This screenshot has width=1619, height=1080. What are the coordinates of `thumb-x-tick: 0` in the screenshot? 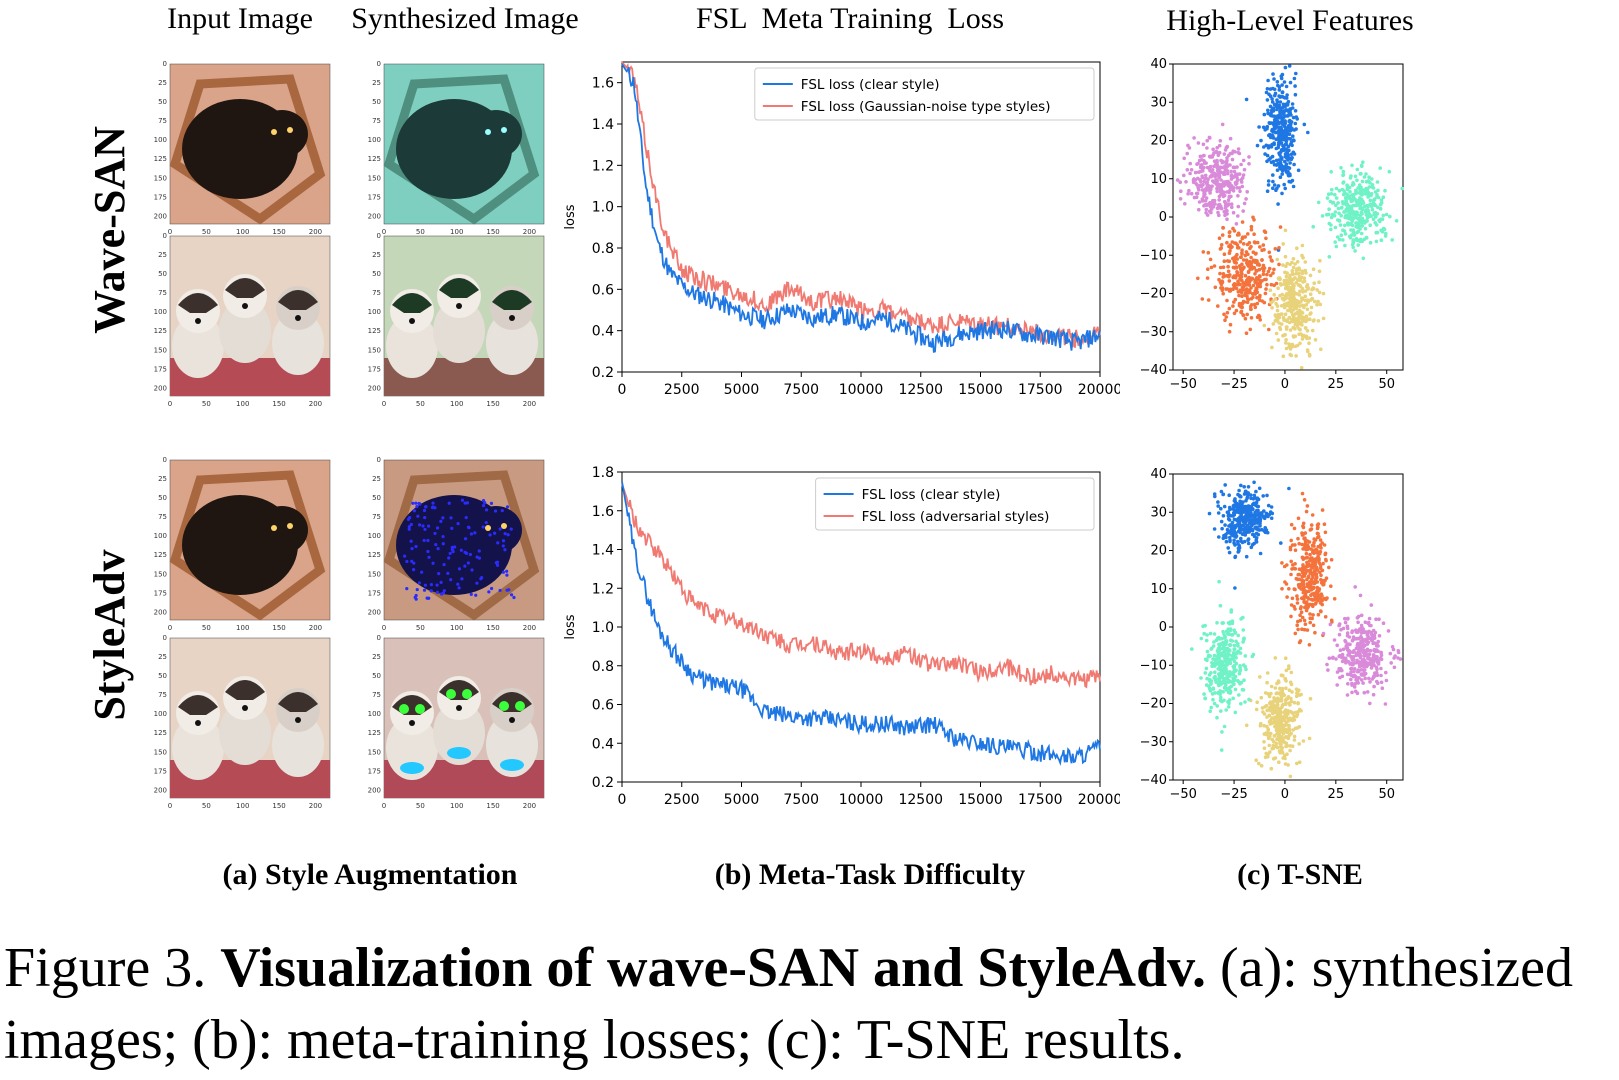 It's located at (384, 404).